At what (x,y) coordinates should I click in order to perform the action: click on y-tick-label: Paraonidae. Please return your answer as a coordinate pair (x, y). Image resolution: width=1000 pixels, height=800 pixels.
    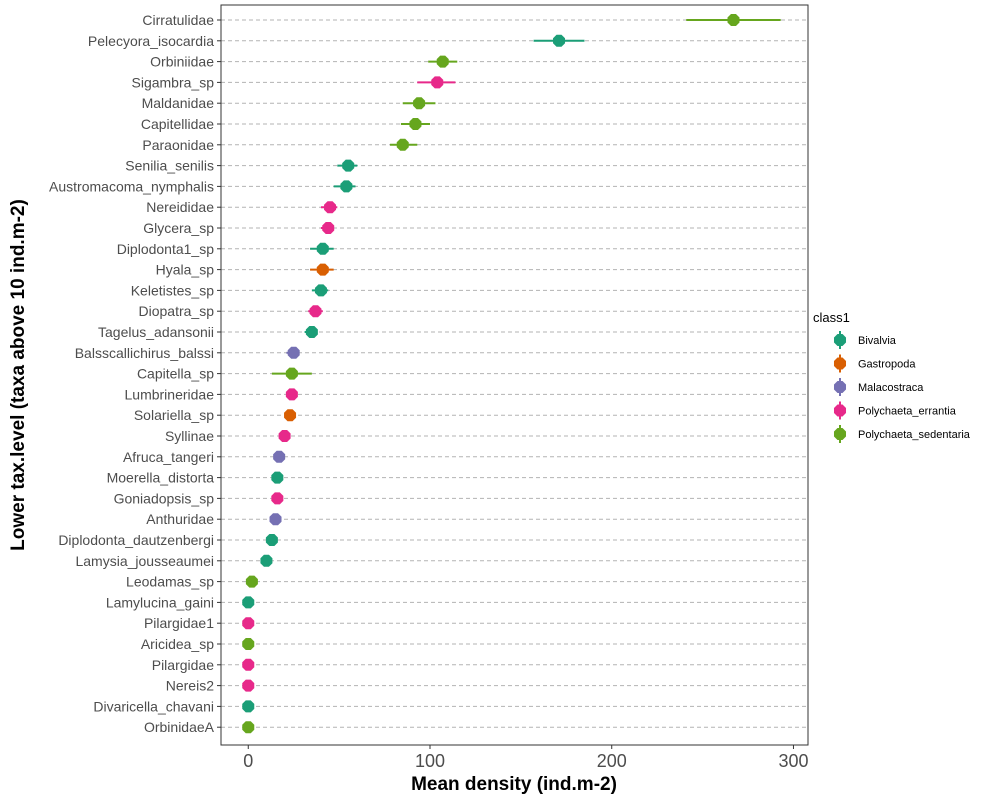
    Looking at the image, I should click on (178, 145).